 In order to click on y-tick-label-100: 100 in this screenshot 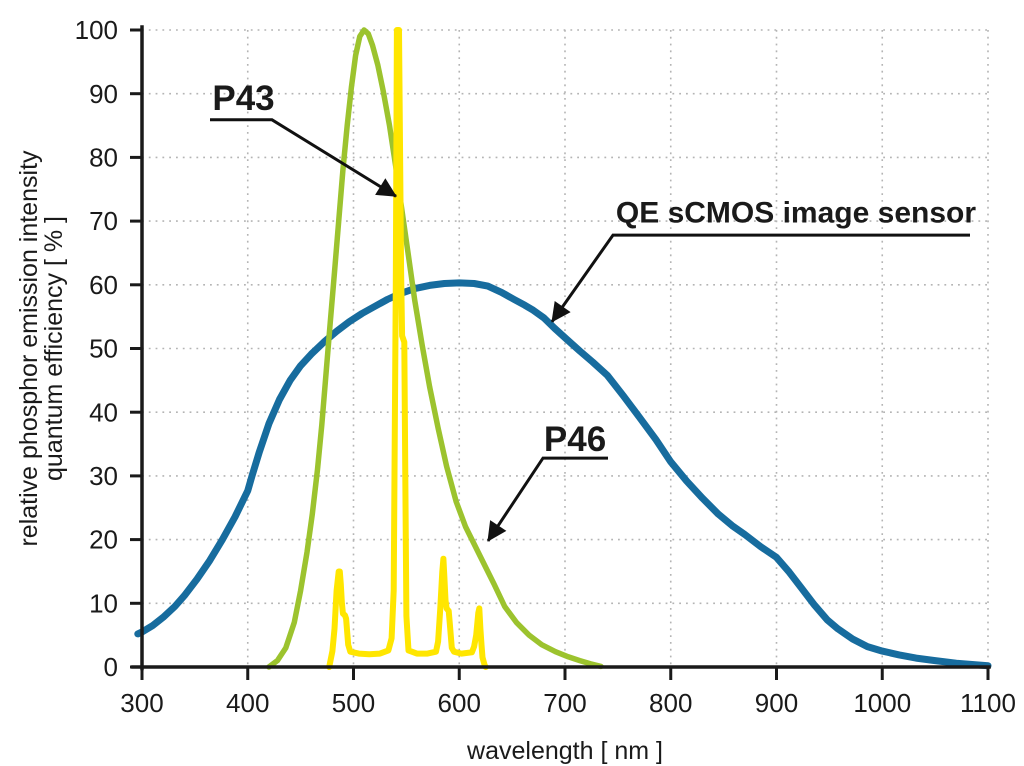, I will do `click(96, 30)`.